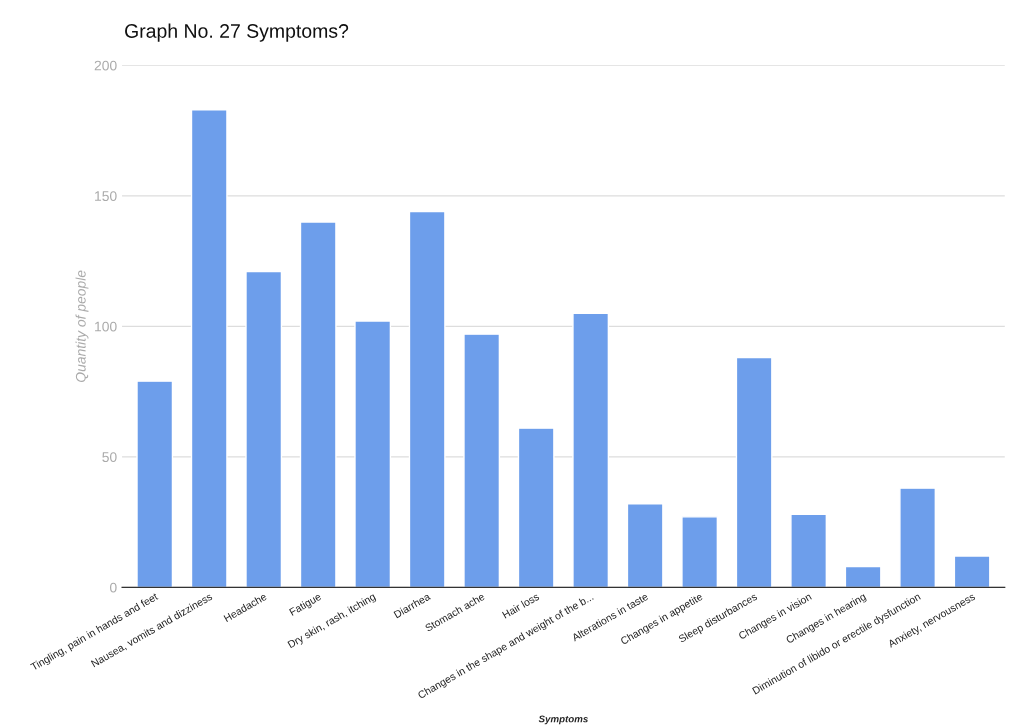 This screenshot has width=1017, height=726. Describe the element at coordinates (237, 32) in the screenshot. I see `chart-title: Graph No. 27 Symptoms?` at that location.